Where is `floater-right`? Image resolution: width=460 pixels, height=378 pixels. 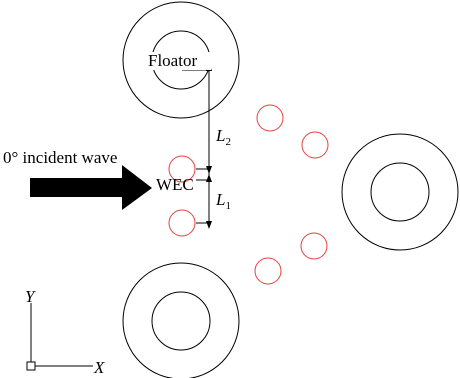 floater-right is located at coordinates (400, 192).